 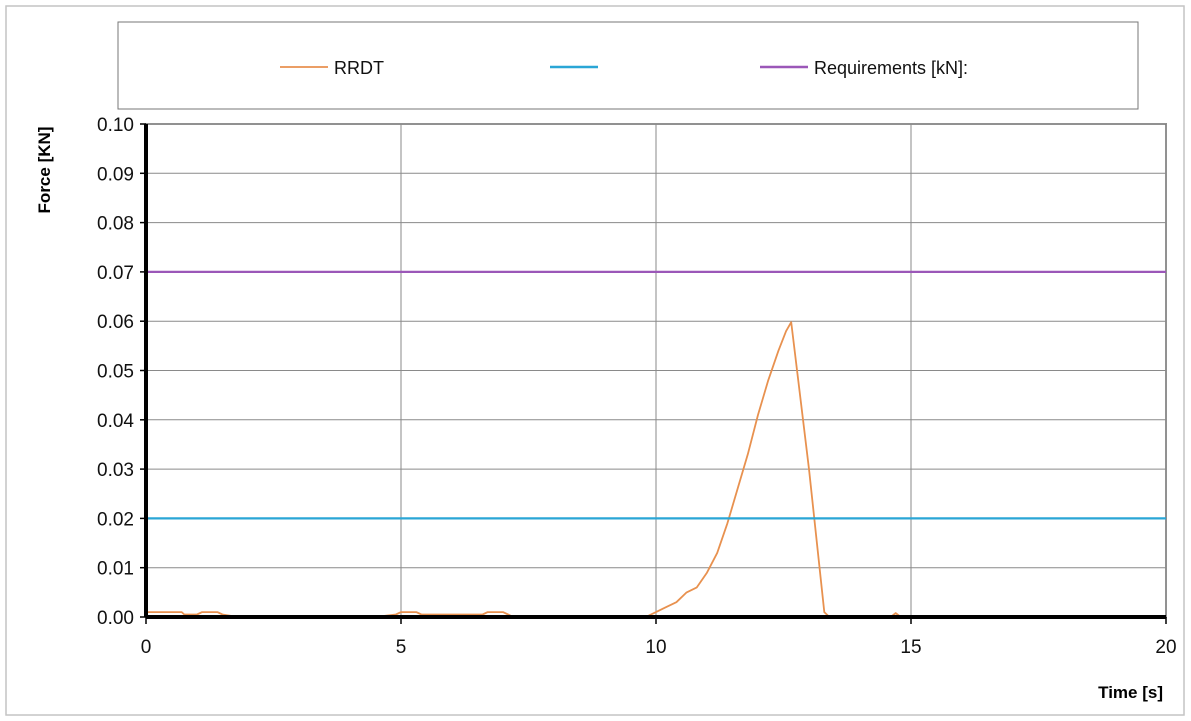 I want to click on x-tick-label: 20, so click(x=1165, y=647).